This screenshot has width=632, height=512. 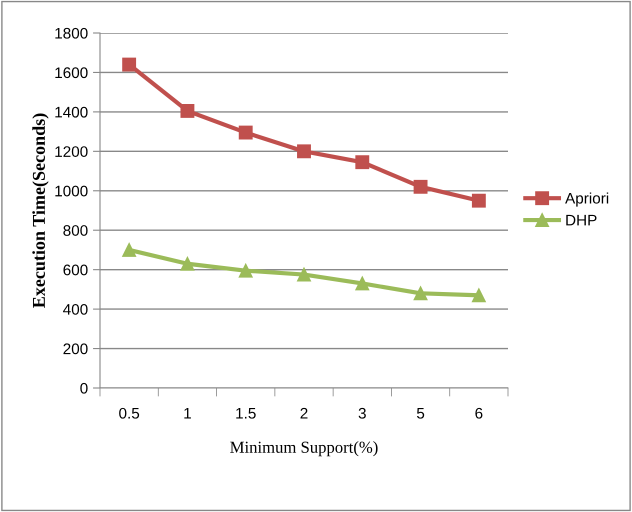 What do you see at coordinates (581, 220) in the screenshot?
I see `legend-label: DHP` at bounding box center [581, 220].